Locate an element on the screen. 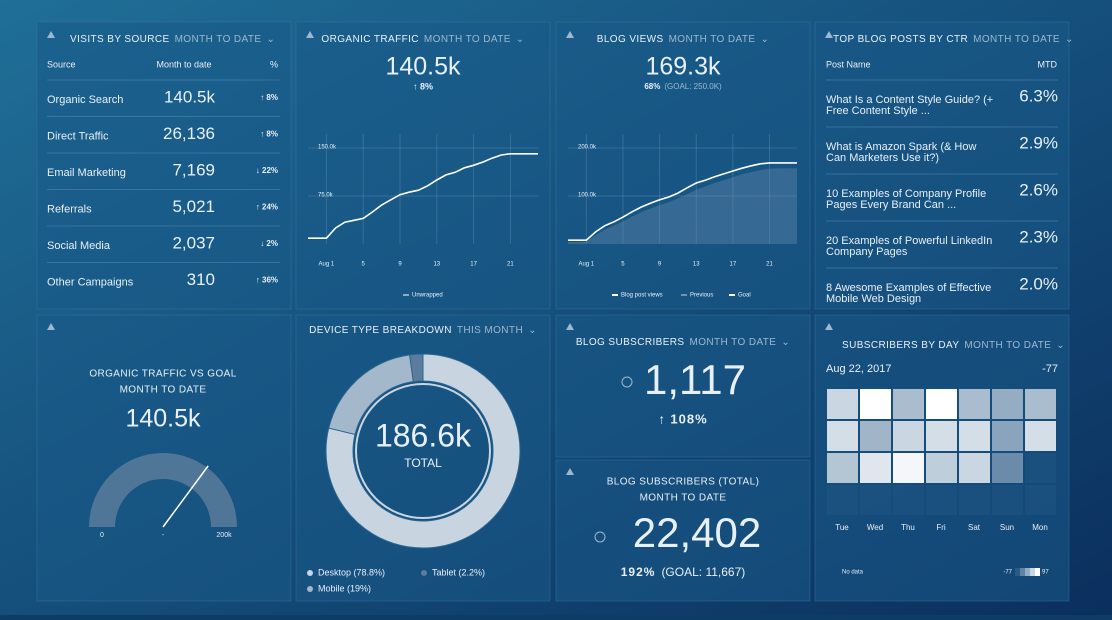 This screenshot has width=1112, height=620. post-title: Company Pages is located at coordinates (867, 252).